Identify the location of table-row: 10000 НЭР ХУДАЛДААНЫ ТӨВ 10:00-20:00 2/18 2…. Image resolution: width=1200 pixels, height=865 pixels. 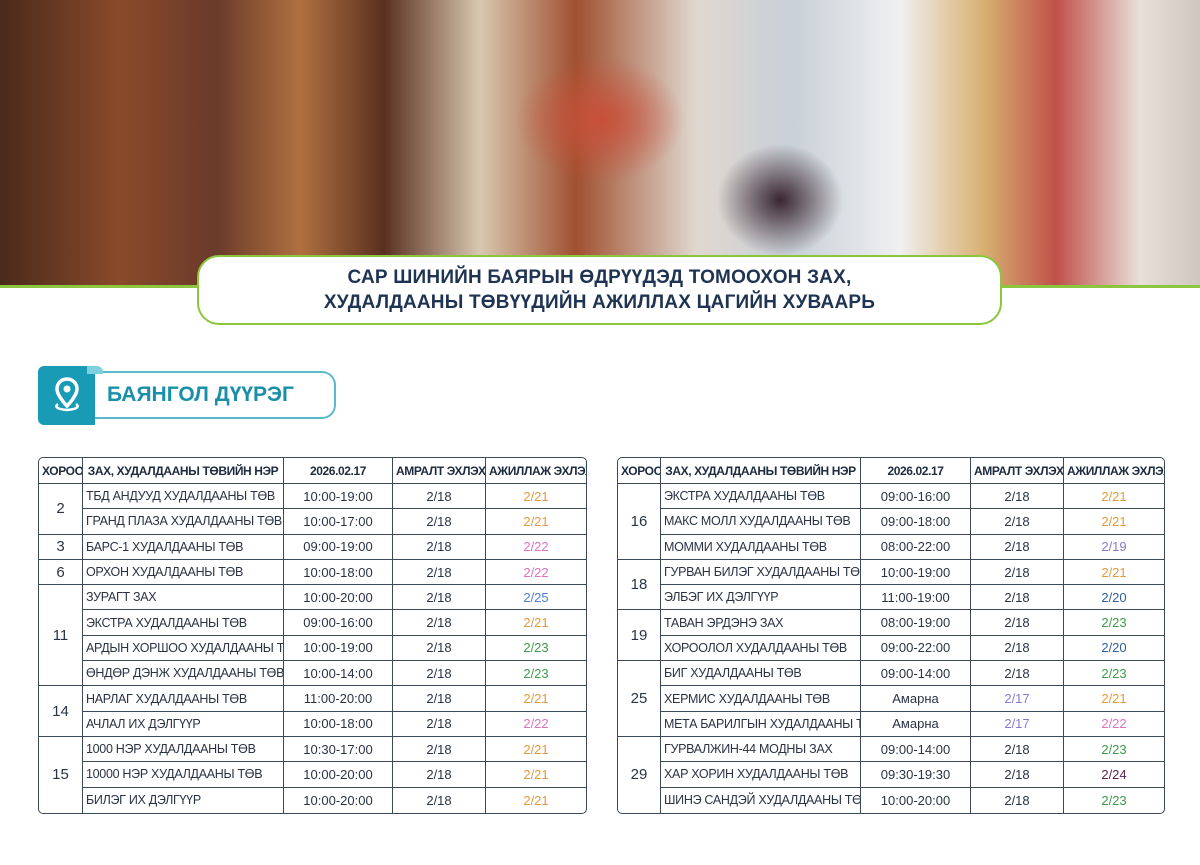
(312, 775).